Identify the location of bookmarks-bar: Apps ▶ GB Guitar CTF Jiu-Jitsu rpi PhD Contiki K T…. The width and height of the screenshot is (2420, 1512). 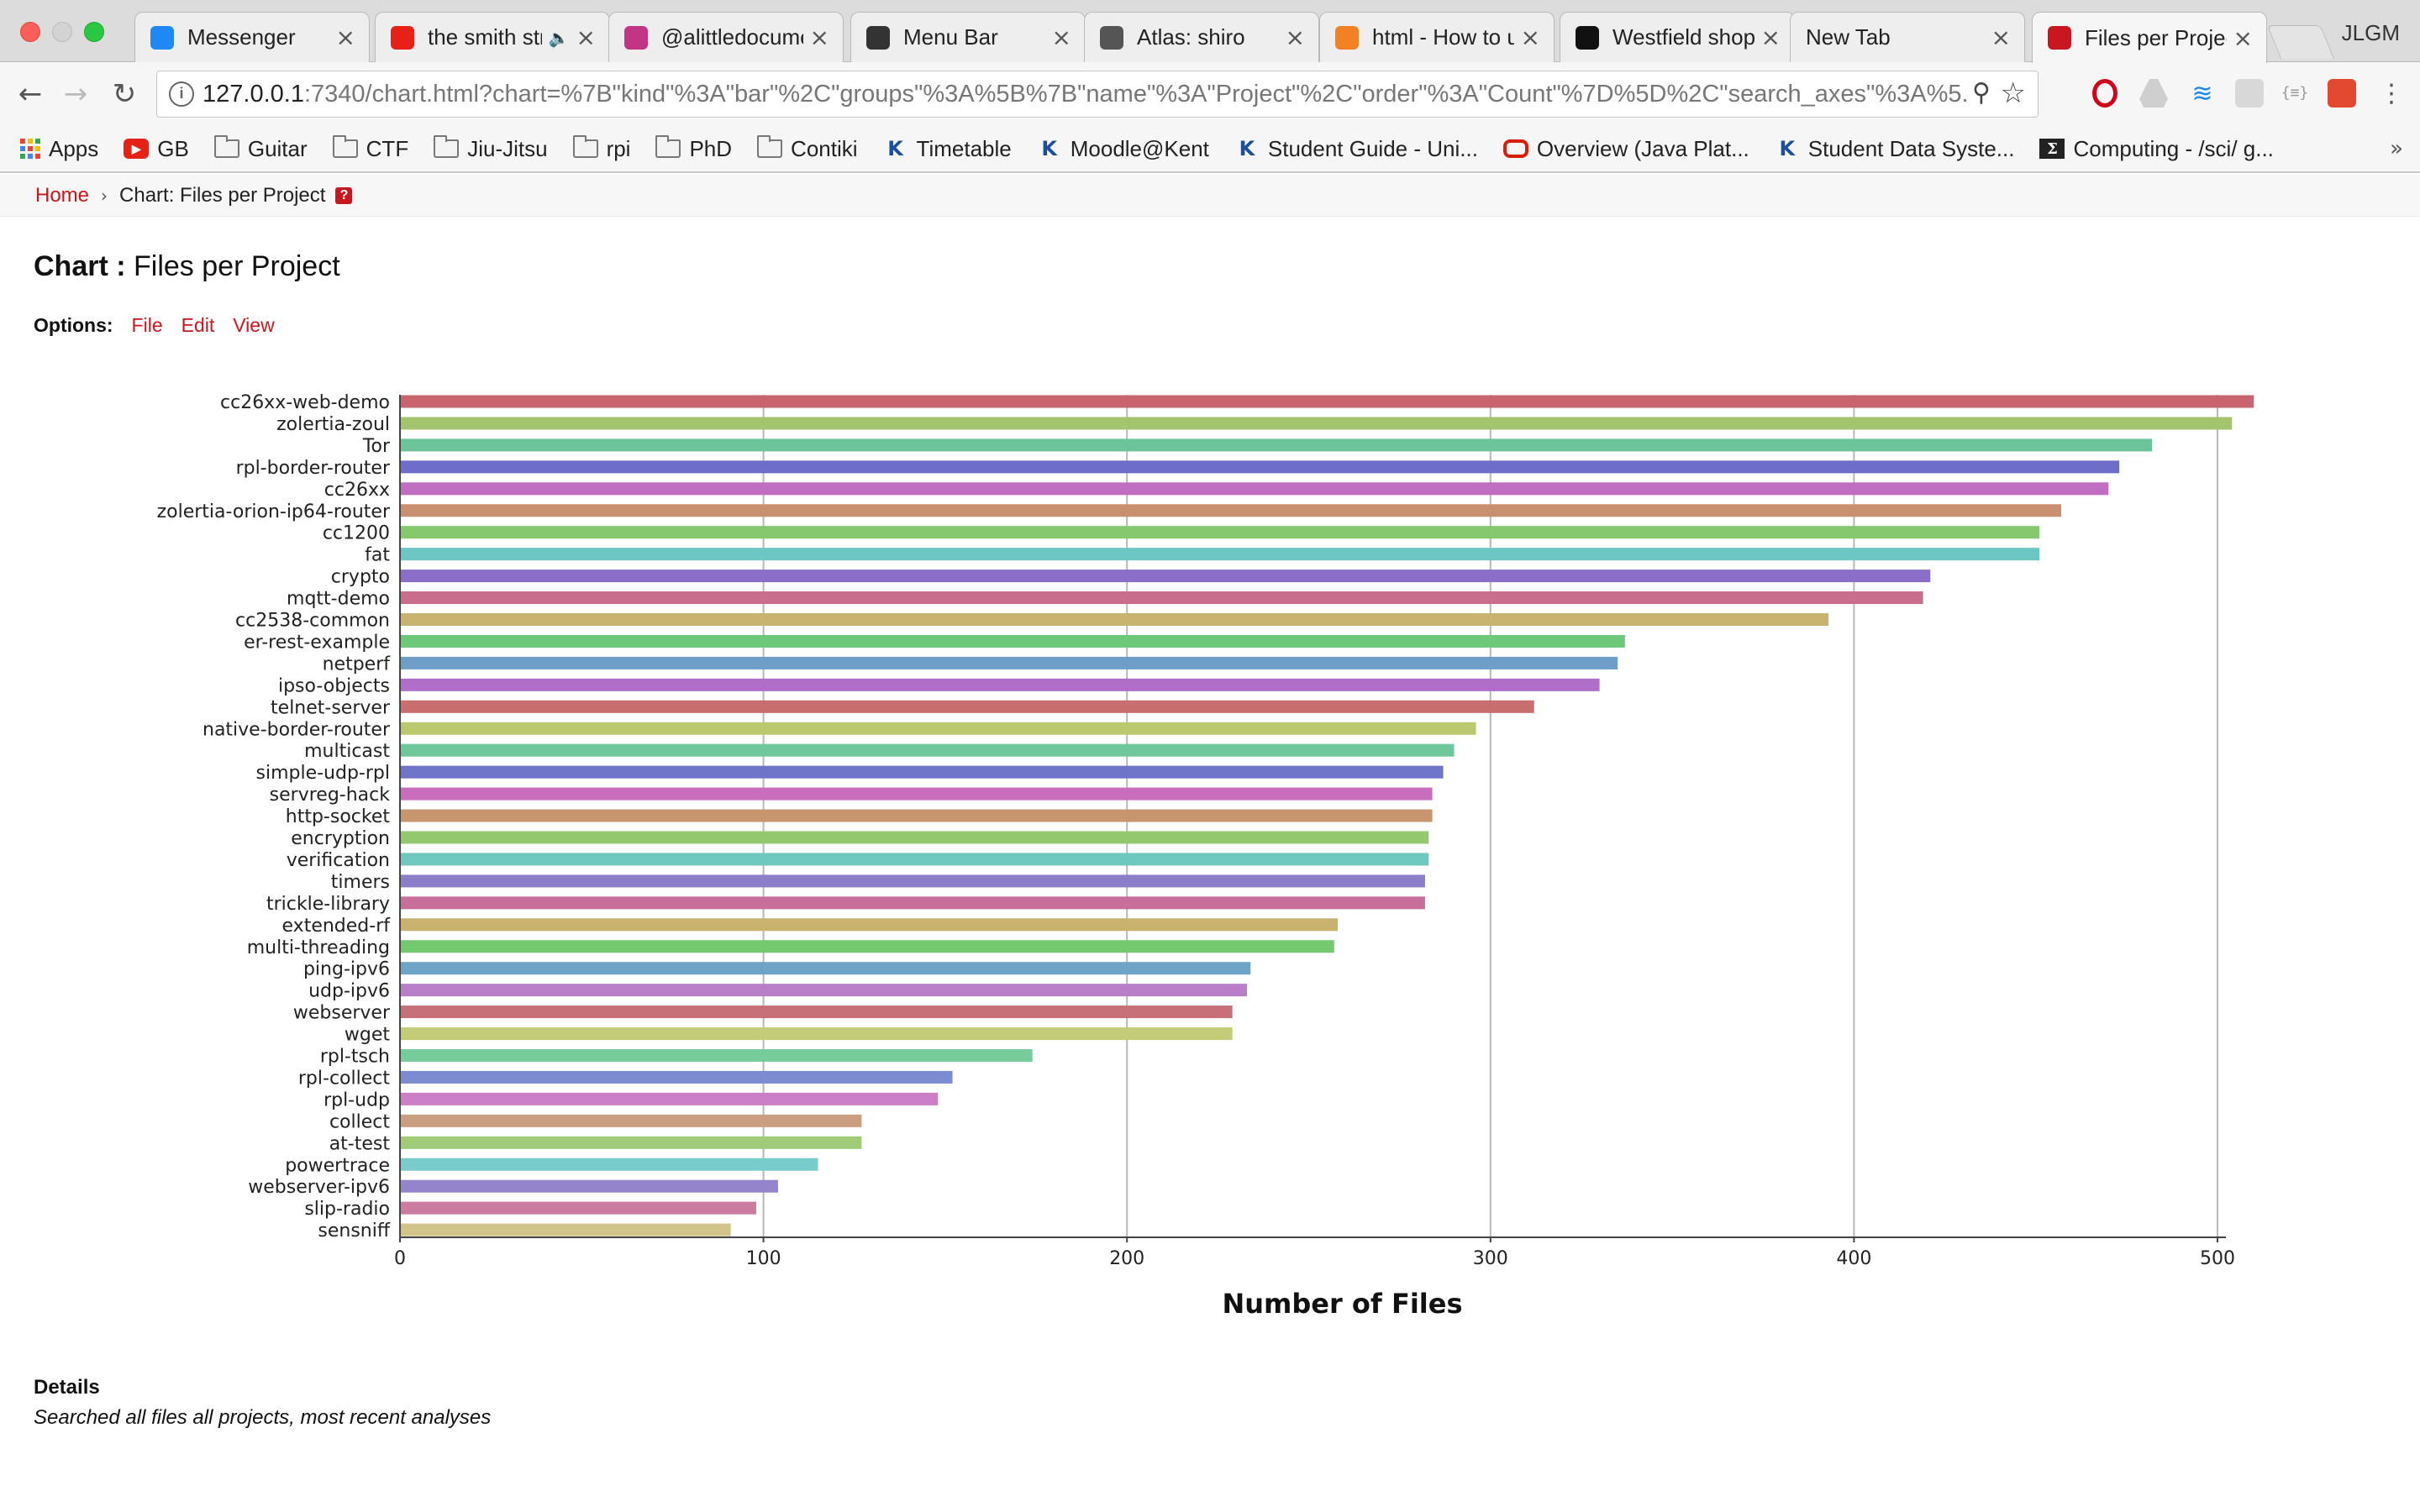
(1210, 149).